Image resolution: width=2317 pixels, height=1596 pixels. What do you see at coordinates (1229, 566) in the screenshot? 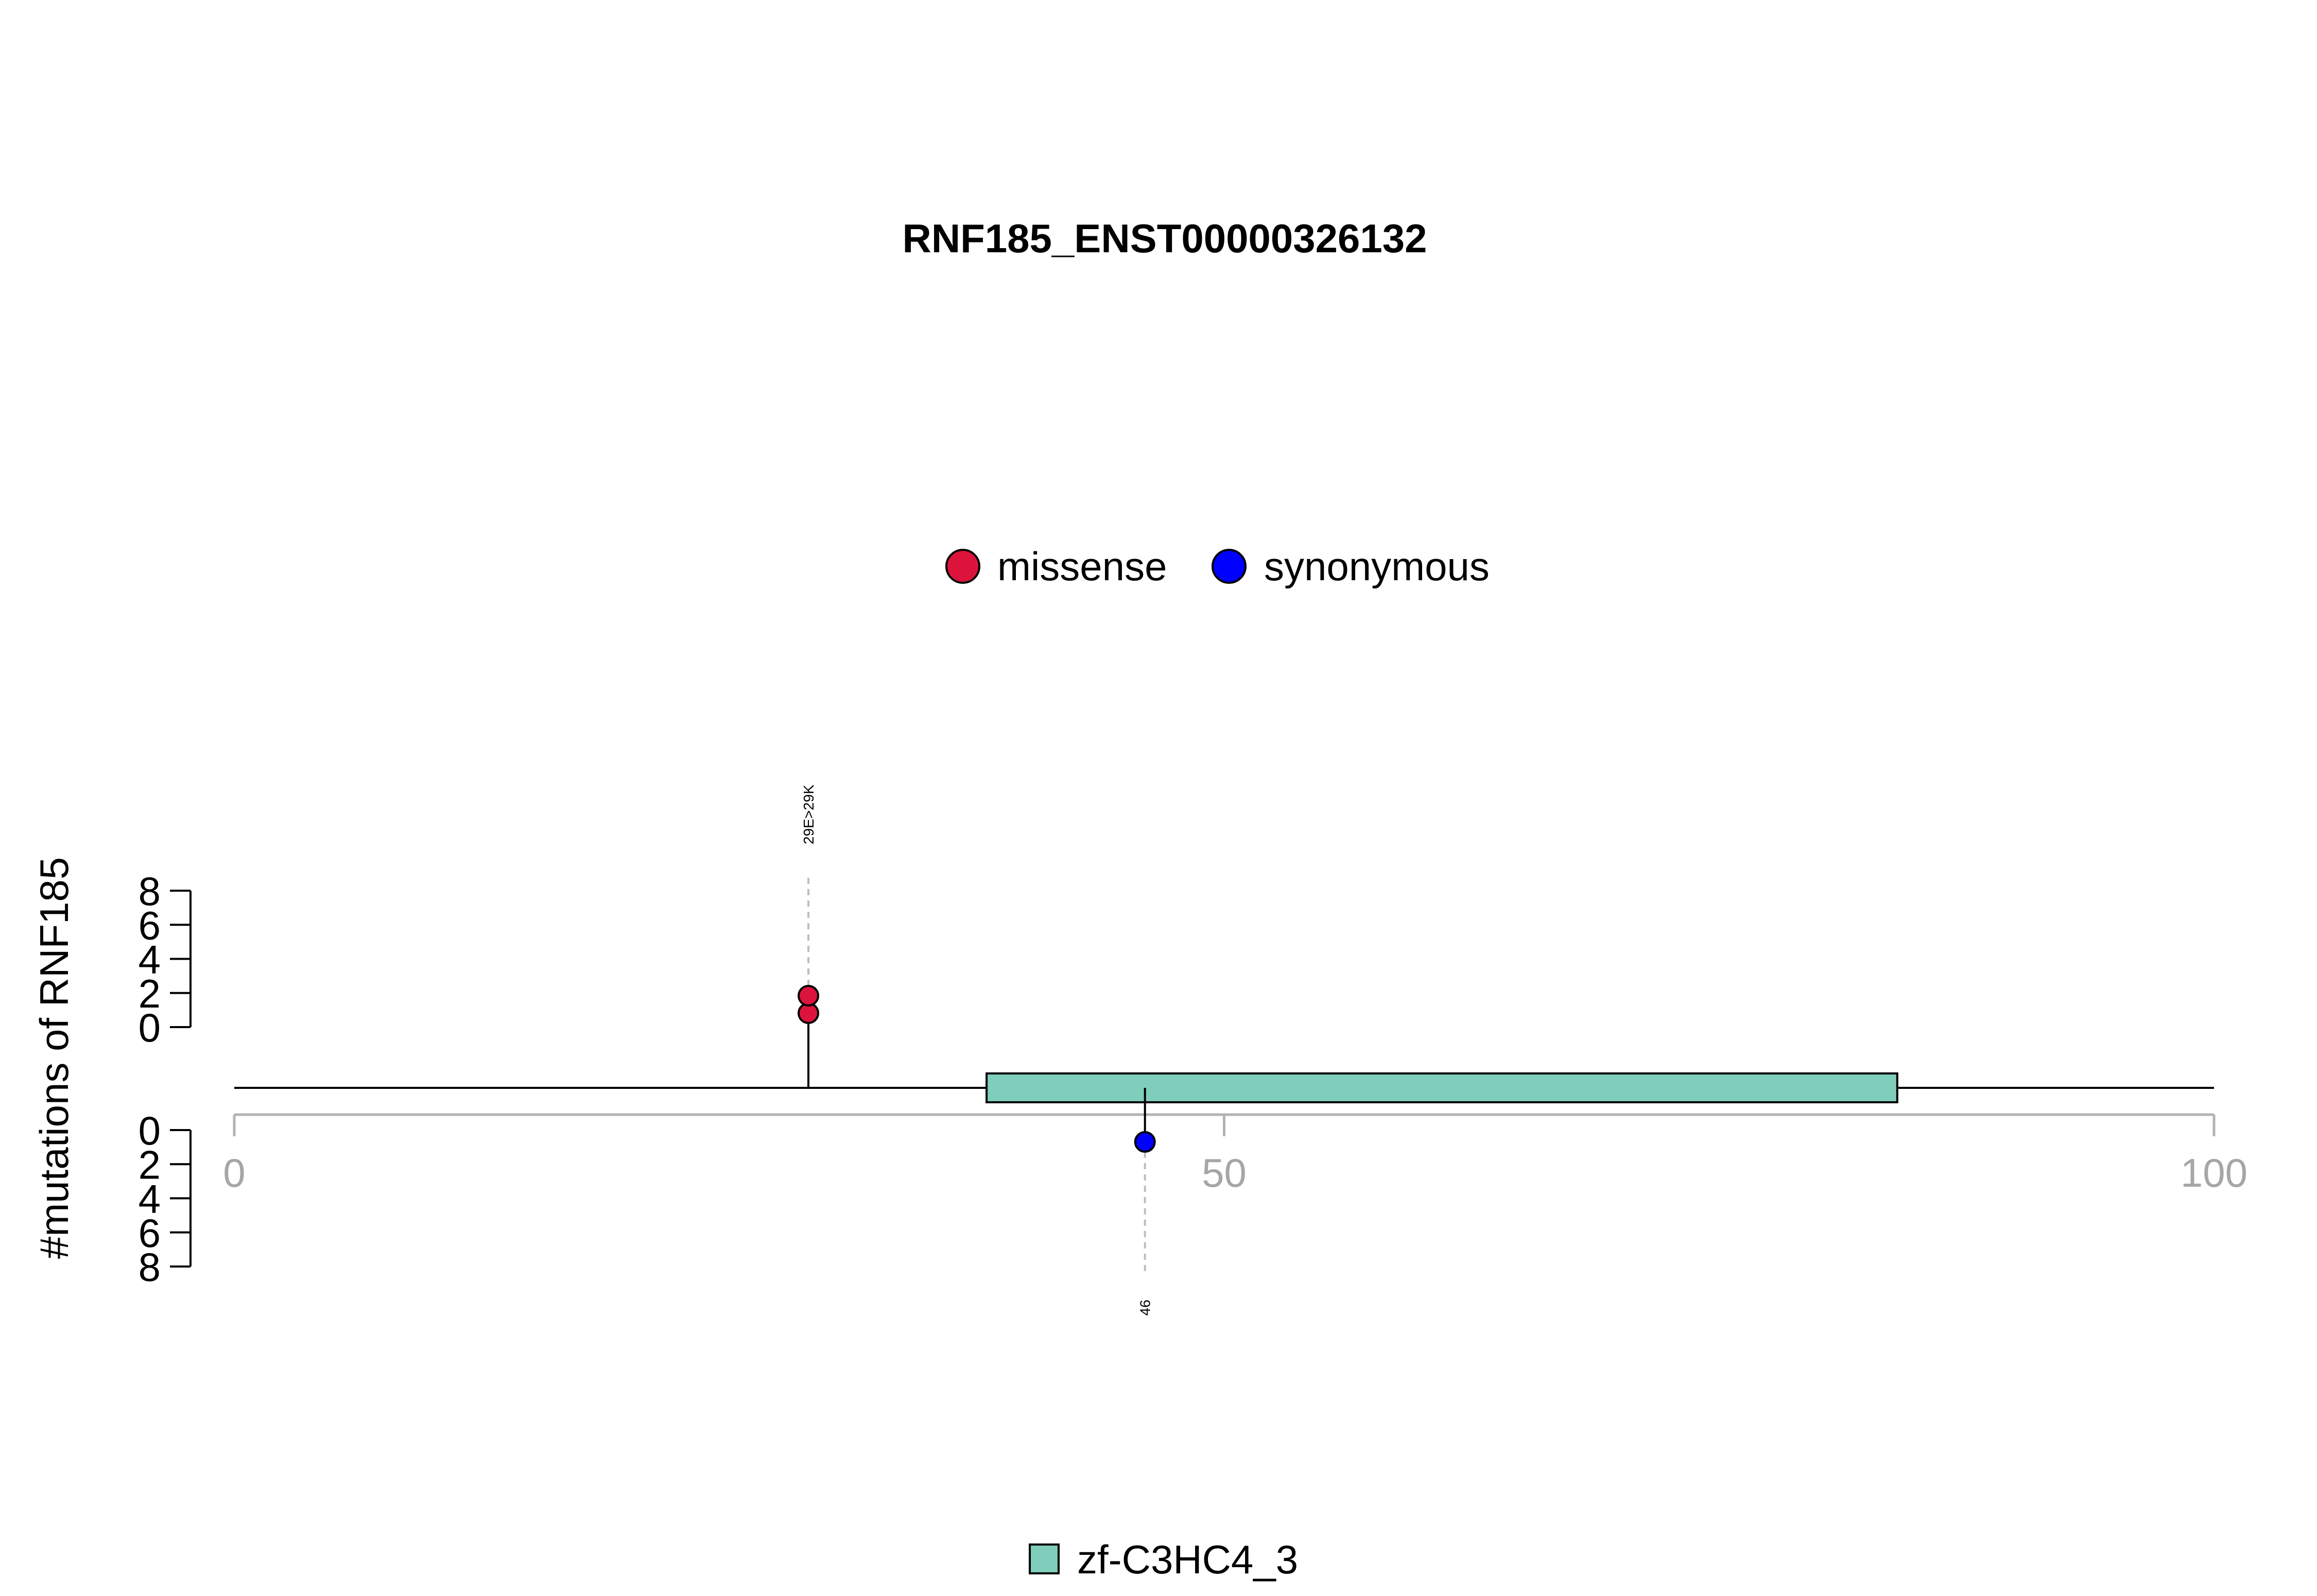
I see `legend-marker-synonymous` at bounding box center [1229, 566].